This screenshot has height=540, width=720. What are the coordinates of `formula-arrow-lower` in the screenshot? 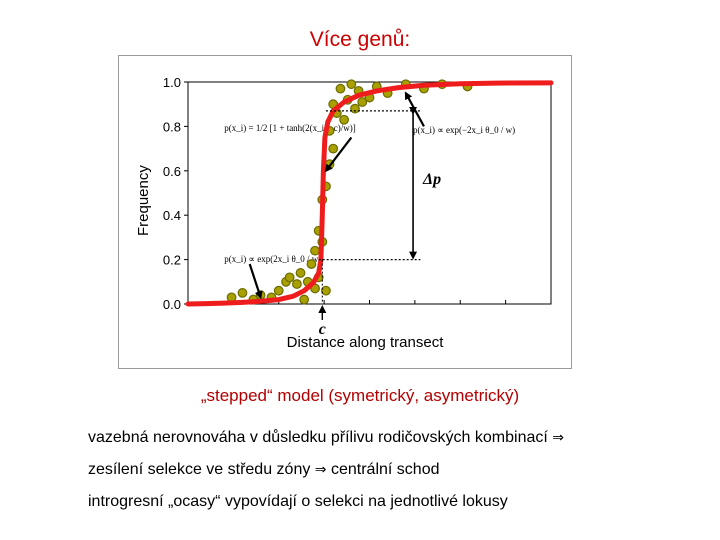 It's located at (255, 281).